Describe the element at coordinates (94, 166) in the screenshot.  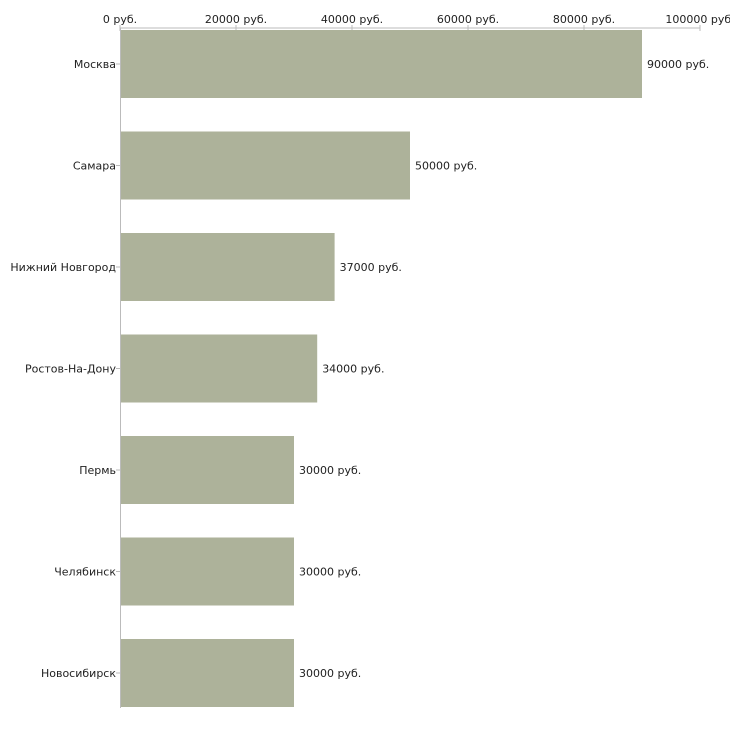
I see `category-label: Самара` at that location.